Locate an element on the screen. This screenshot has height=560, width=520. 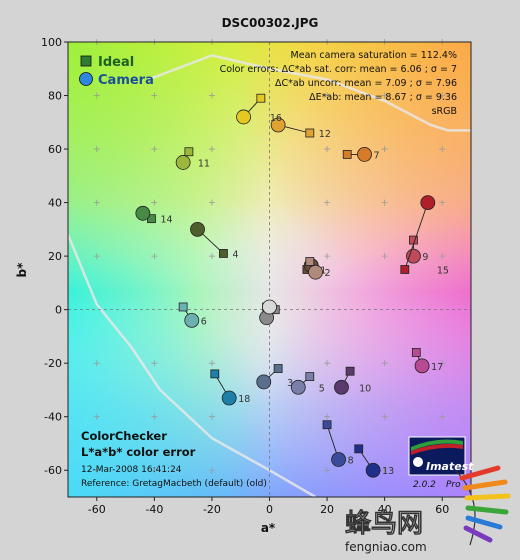
x-tick-label: 0 is located at coordinates (269, 509).